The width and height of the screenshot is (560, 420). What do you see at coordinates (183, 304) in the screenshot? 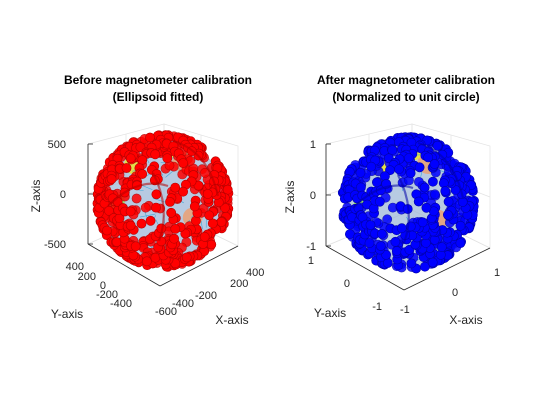
I see `left-x-tick-label: -400` at bounding box center [183, 304].